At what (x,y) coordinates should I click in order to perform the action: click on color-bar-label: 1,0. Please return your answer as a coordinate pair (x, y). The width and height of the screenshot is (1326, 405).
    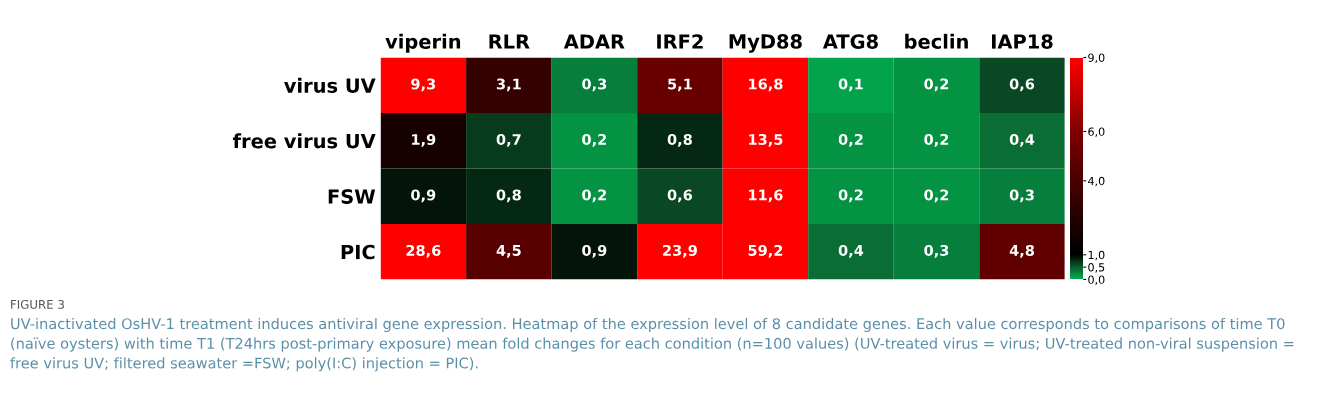
    Looking at the image, I should click on (1096, 255).